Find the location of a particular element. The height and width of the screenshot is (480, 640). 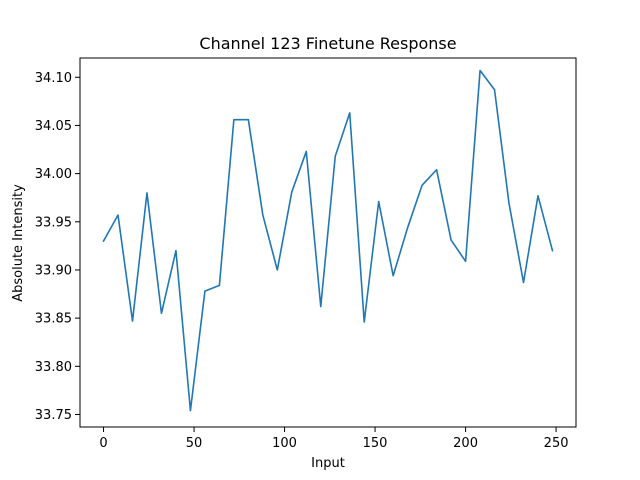

y-tick-label: 33.75 is located at coordinates (53, 415).